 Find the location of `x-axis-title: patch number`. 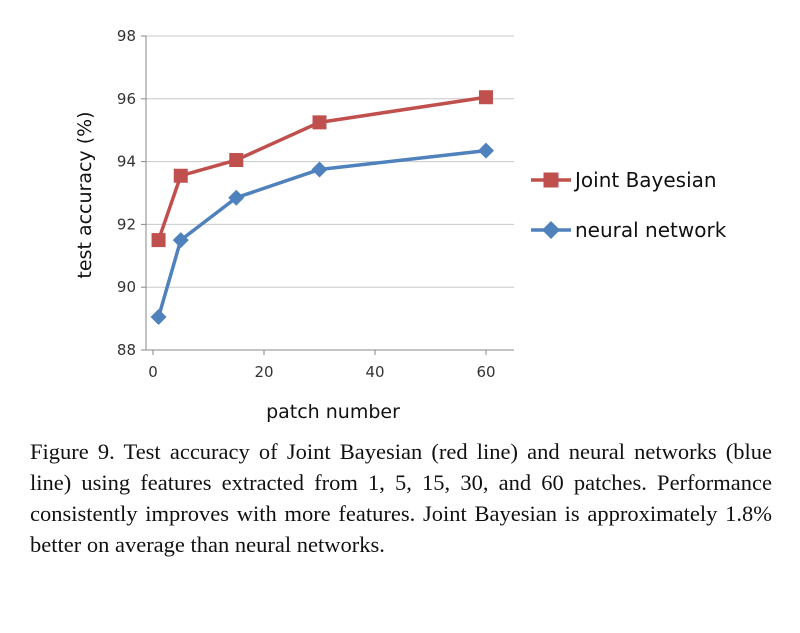

x-axis-title: patch number is located at coordinates (333, 412).